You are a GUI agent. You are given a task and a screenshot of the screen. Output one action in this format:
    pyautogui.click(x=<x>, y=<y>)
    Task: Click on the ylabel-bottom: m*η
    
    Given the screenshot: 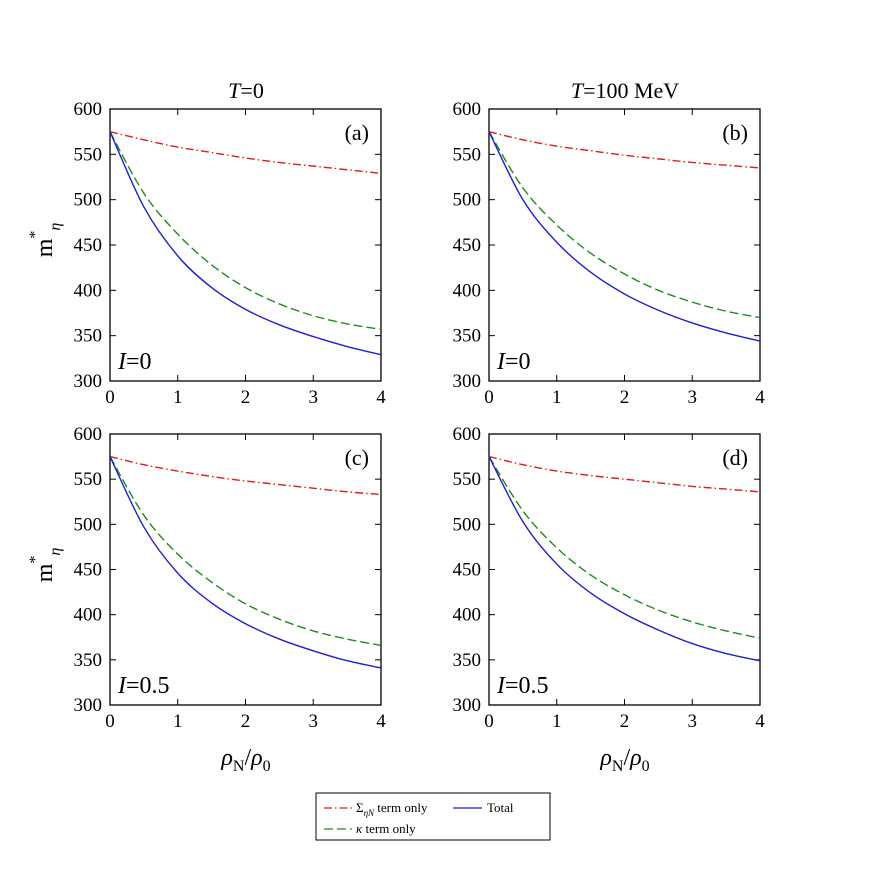 What is the action you would take?
    pyautogui.click(x=45, y=565)
    